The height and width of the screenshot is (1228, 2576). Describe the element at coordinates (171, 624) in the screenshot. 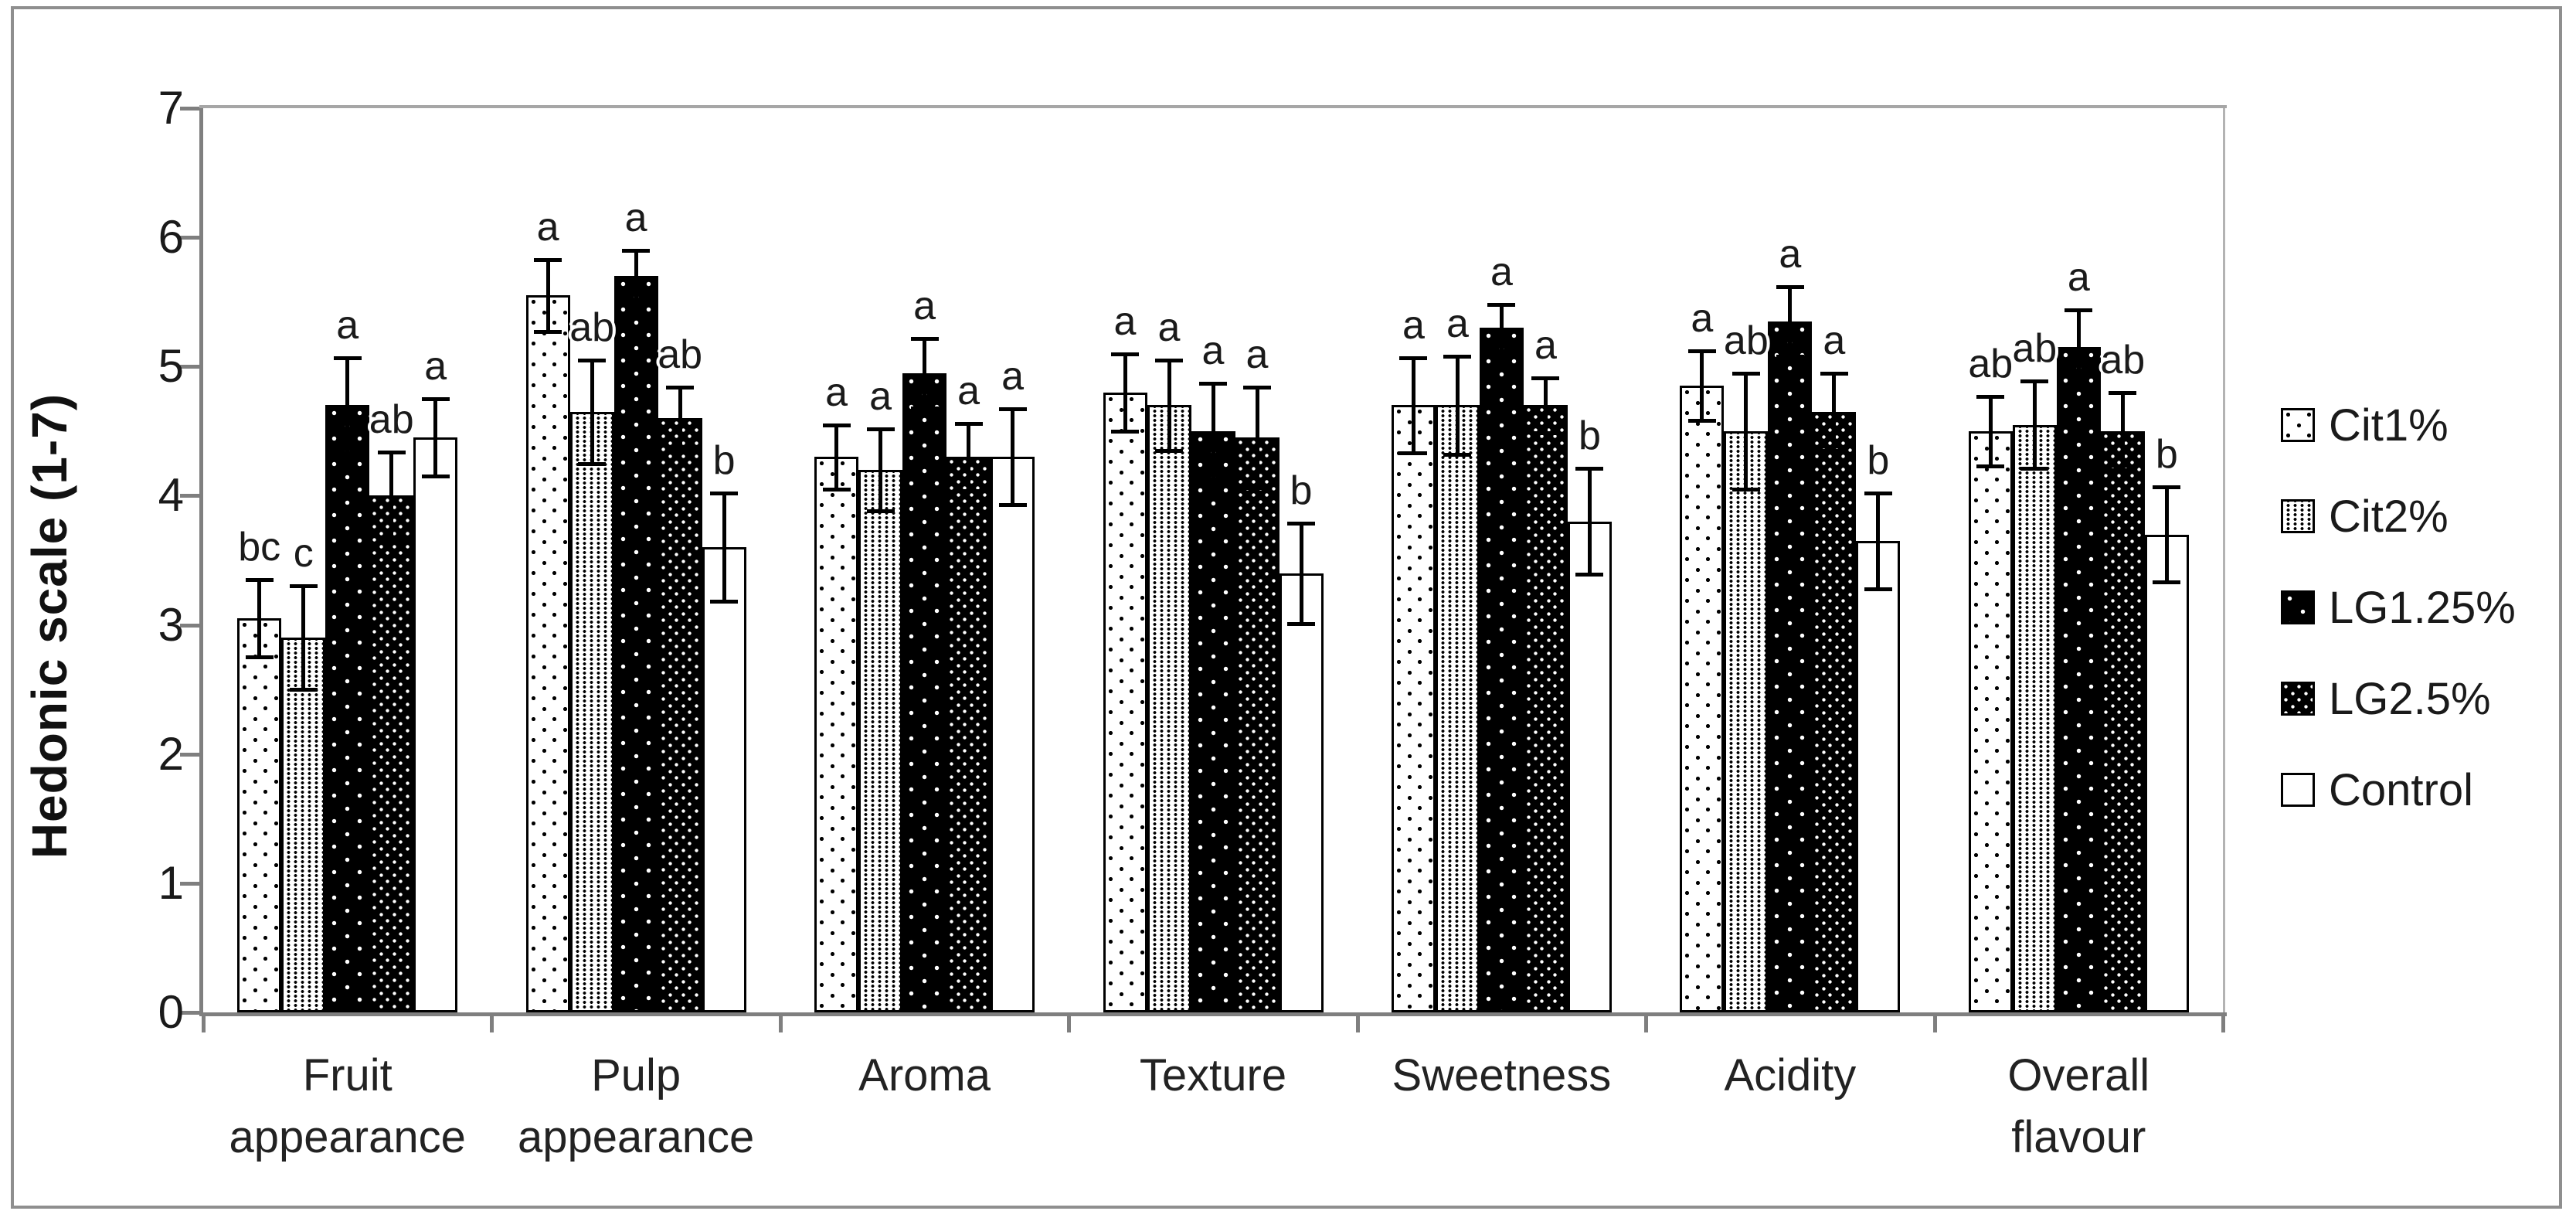

I see `y-tick-label: 3` at that location.